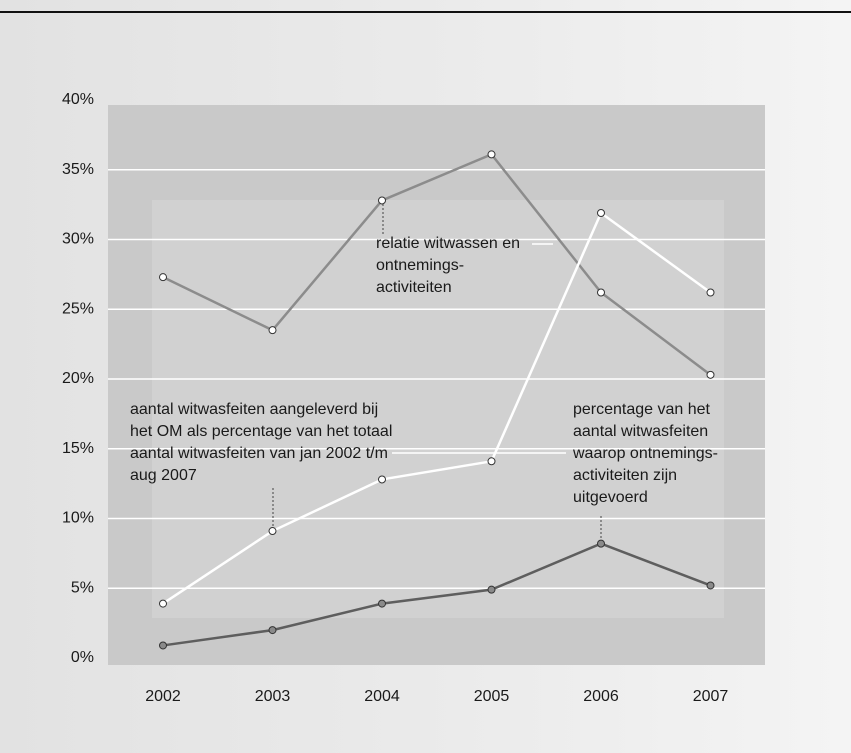 Image resolution: width=851 pixels, height=753 pixels. What do you see at coordinates (78, 308) in the screenshot?
I see `y-tick-label: 25%` at bounding box center [78, 308].